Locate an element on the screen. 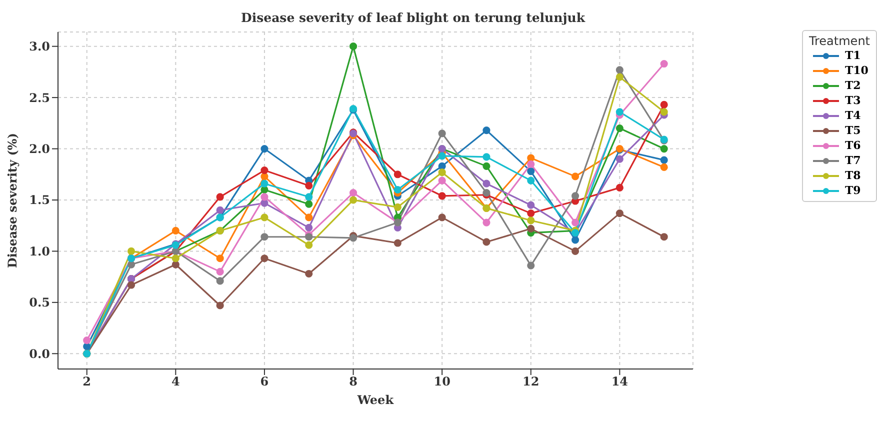 The height and width of the screenshot is (439, 877). x-axis-title: Week is located at coordinates (375, 400).